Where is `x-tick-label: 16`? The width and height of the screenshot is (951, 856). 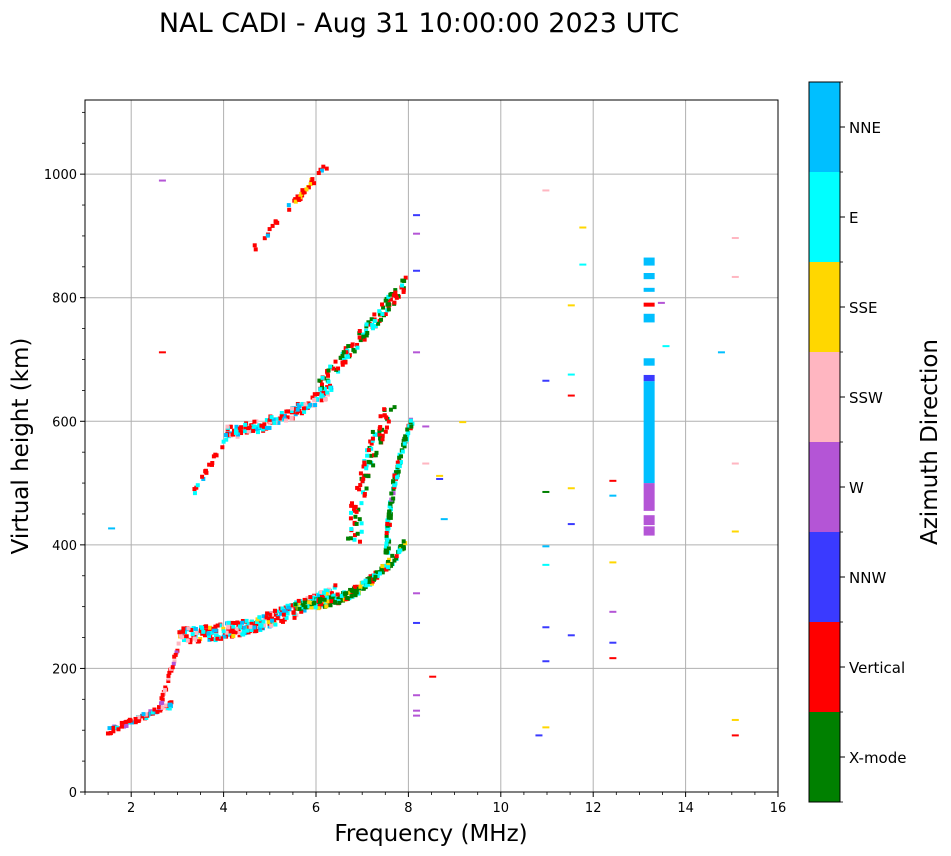
x-tick-label: 16 is located at coordinates (778, 808).